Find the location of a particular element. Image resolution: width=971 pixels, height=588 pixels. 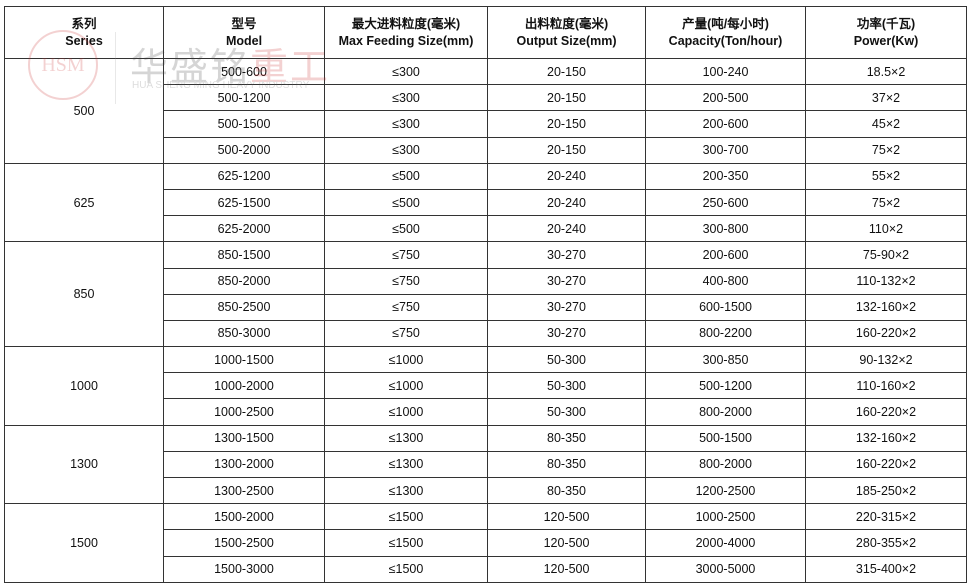

table-row: 625-2000 ≤500 20-240 300-800 110×2 is located at coordinates (486, 229).